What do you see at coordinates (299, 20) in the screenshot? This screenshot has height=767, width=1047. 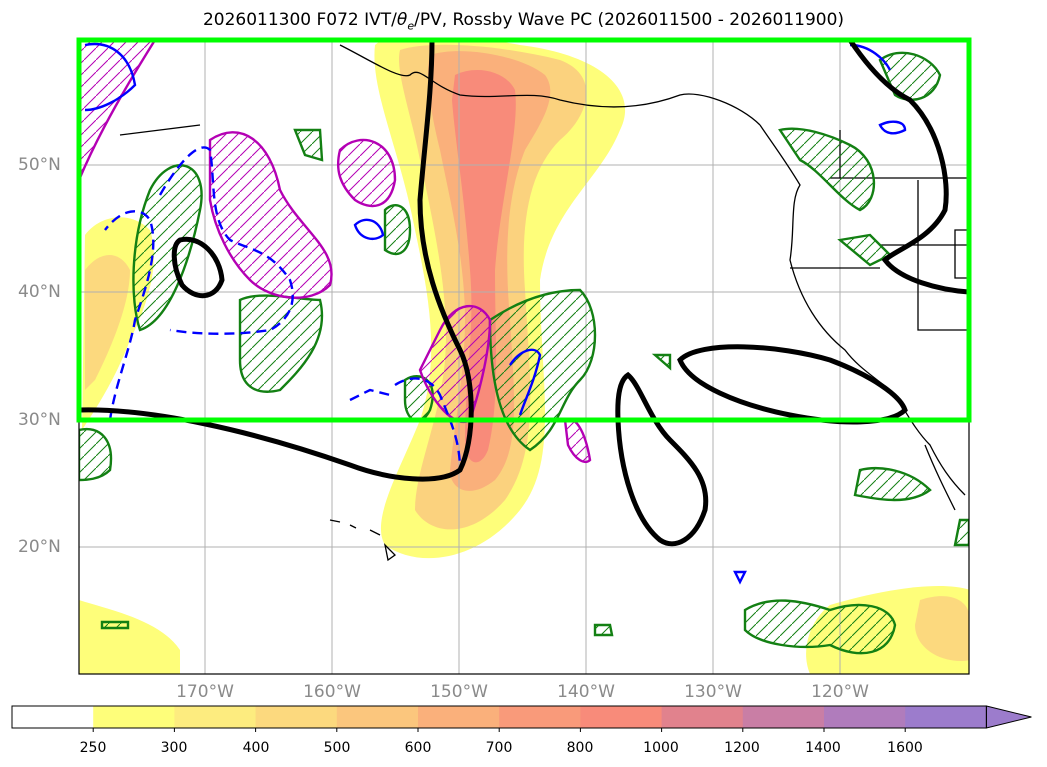 I see `title-prefix: 2026011300 F072 IVT/` at bounding box center [299, 20].